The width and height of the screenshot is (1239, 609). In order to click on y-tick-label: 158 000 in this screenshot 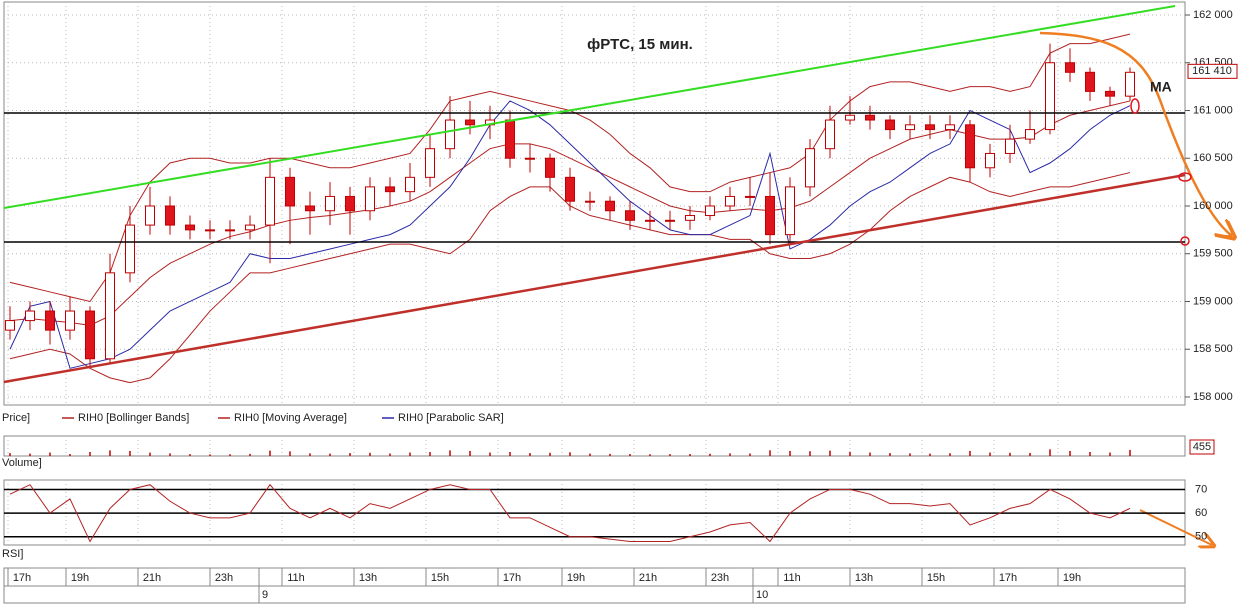, I will do `click(1213, 397)`.